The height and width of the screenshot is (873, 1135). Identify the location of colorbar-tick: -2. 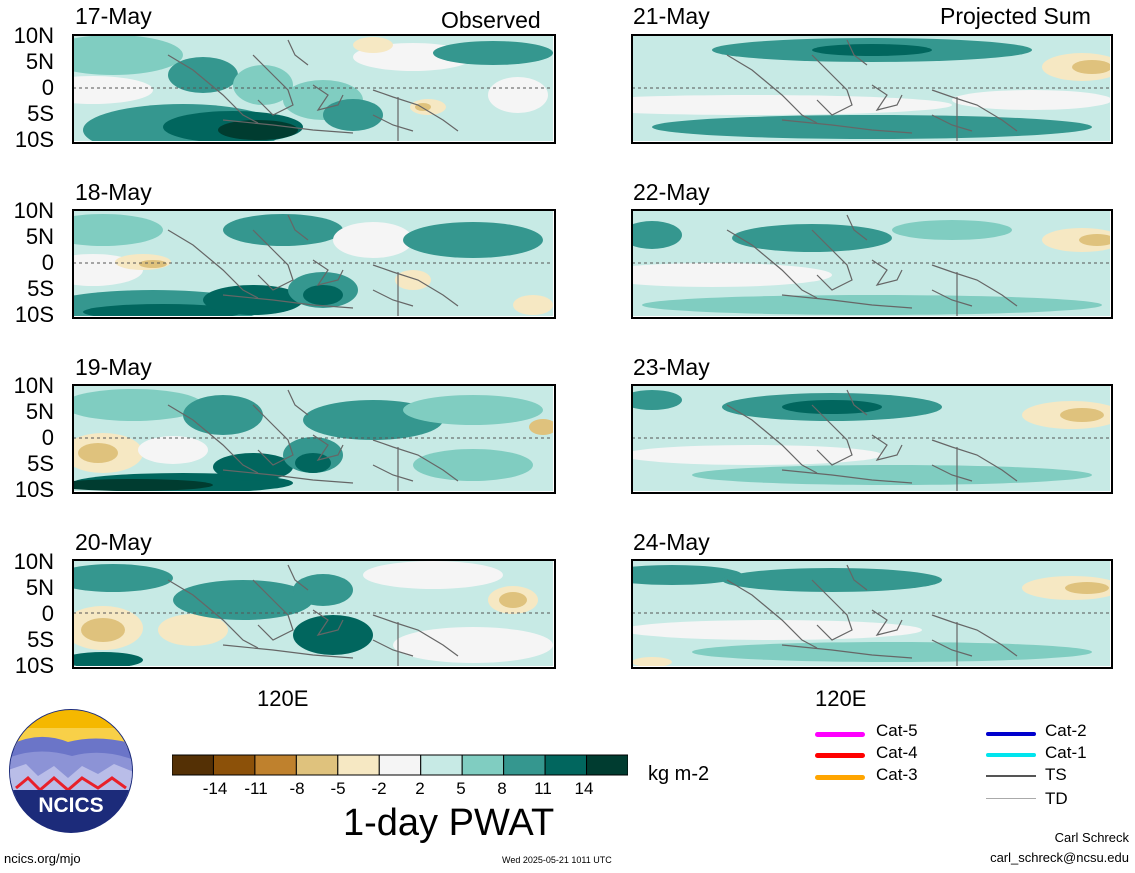
(379, 788).